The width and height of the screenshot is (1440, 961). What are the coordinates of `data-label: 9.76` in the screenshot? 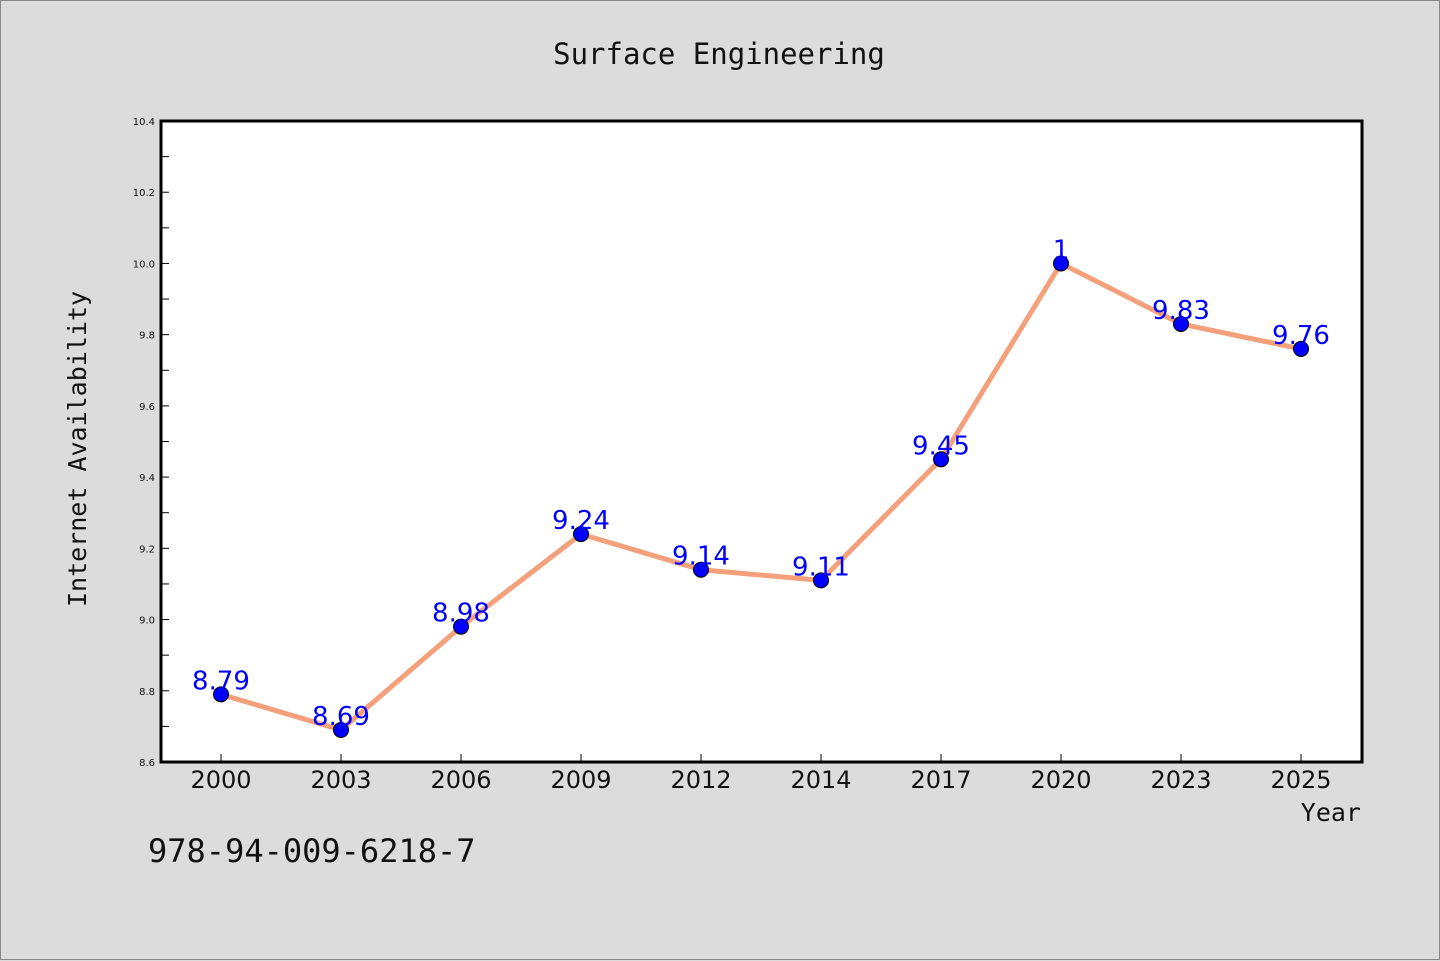 It's located at (1301, 336).